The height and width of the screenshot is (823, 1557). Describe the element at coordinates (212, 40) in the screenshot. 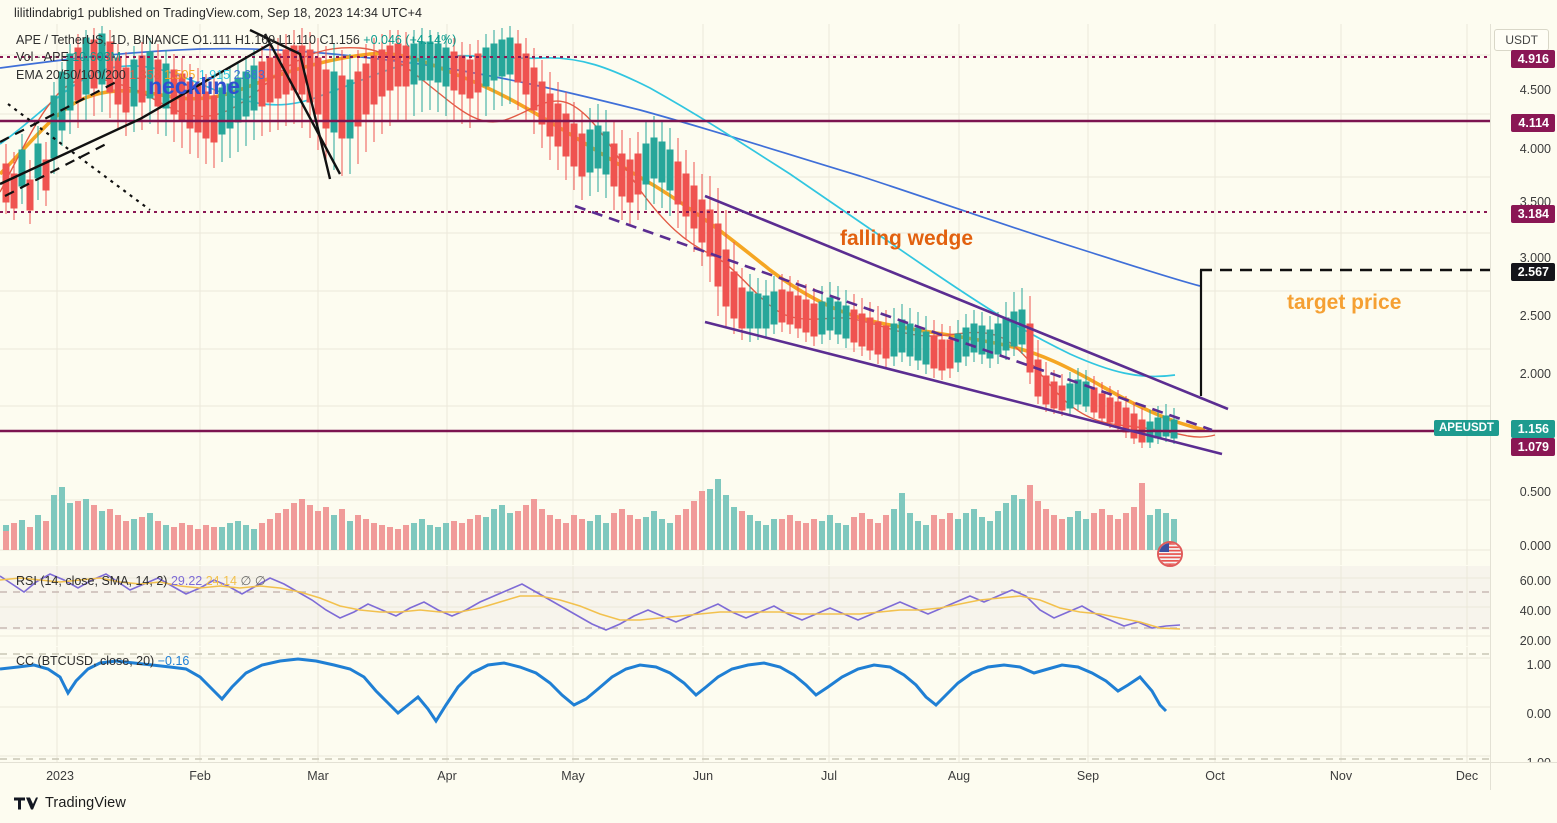

I see `ohlc-open: O1.111` at that location.